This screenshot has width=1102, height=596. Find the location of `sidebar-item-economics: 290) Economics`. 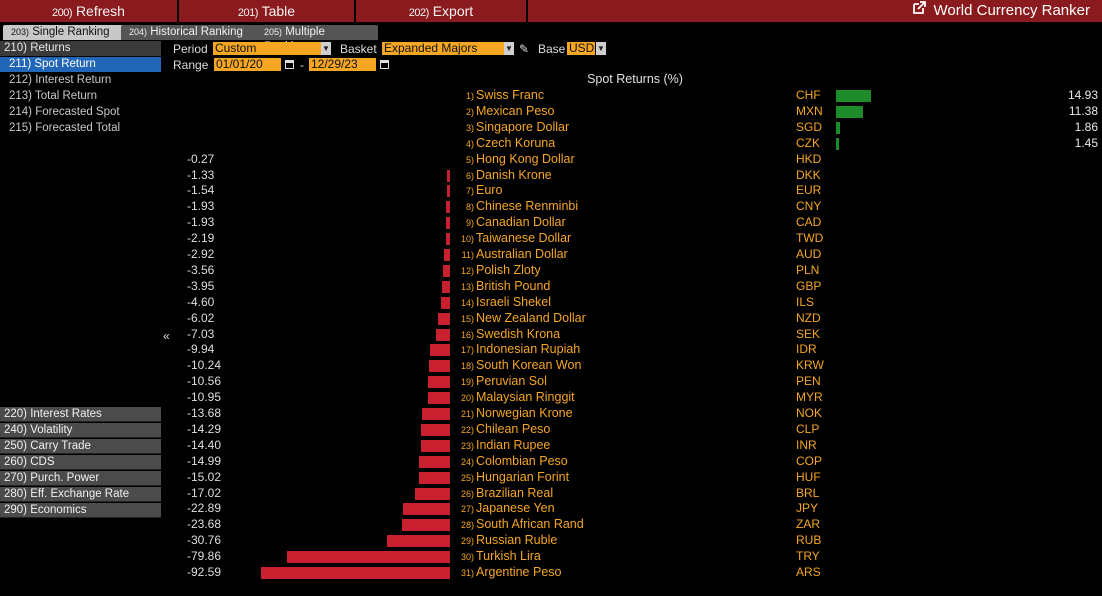

sidebar-item-economics: 290) Economics is located at coordinates (80, 510).